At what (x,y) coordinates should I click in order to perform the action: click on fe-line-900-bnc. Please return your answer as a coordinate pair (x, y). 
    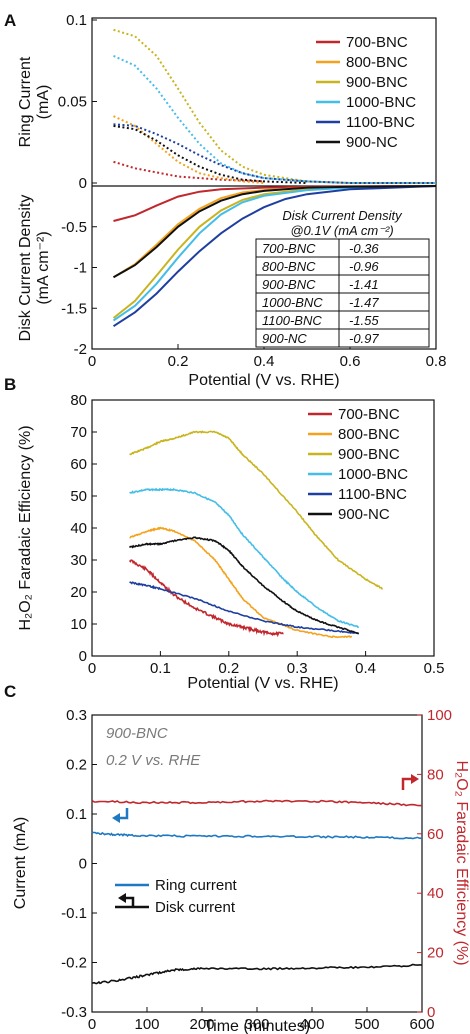
    Looking at the image, I should click on (256, 510).